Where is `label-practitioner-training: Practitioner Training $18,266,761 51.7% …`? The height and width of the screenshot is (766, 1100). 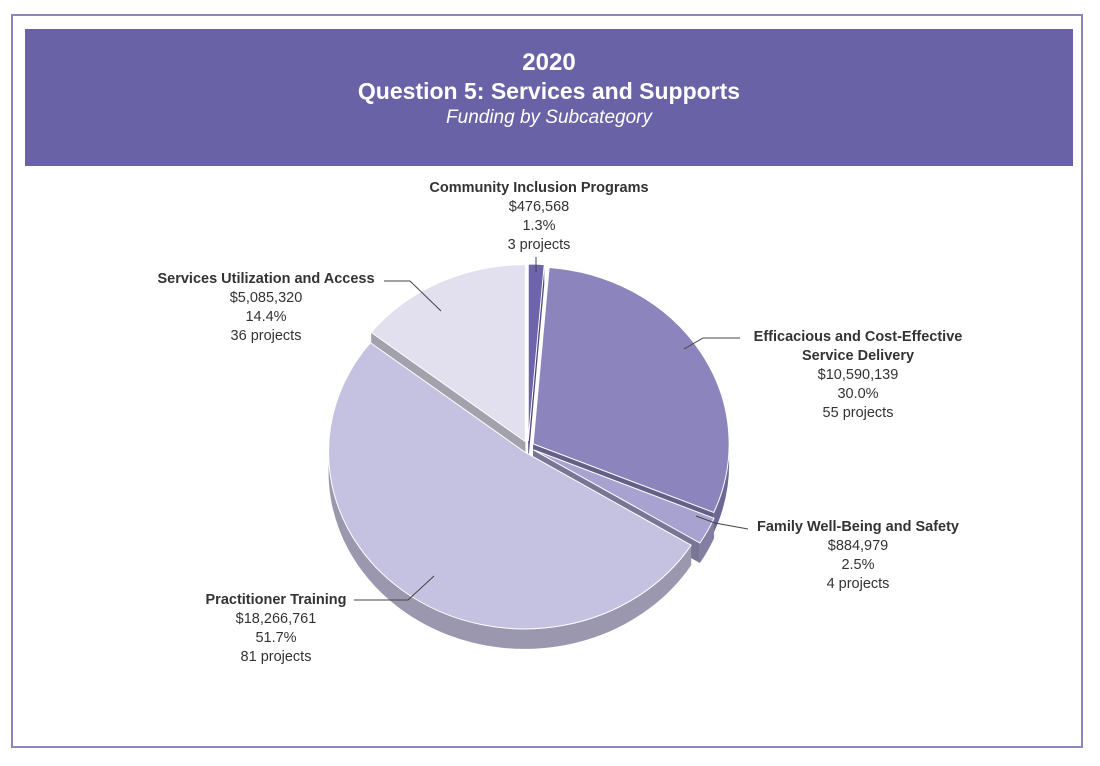
label-practitioner-training: Practitioner Training $18,266,761 51.7% … is located at coordinates (276, 628).